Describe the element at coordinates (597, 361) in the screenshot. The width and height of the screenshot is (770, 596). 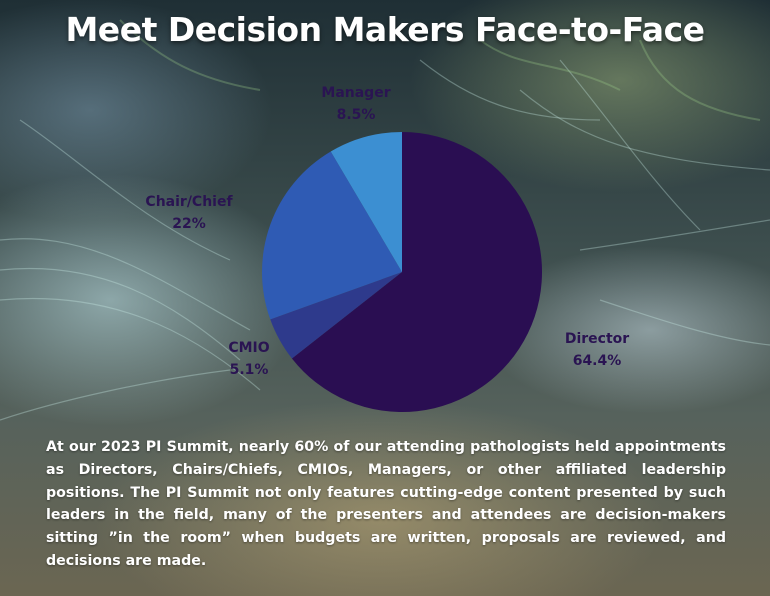
I see `slice-value-director: 64.4%` at that location.